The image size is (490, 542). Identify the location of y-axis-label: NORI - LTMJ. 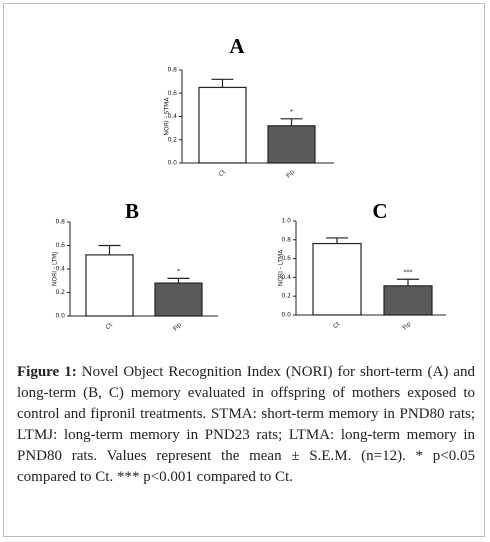
(55, 269).